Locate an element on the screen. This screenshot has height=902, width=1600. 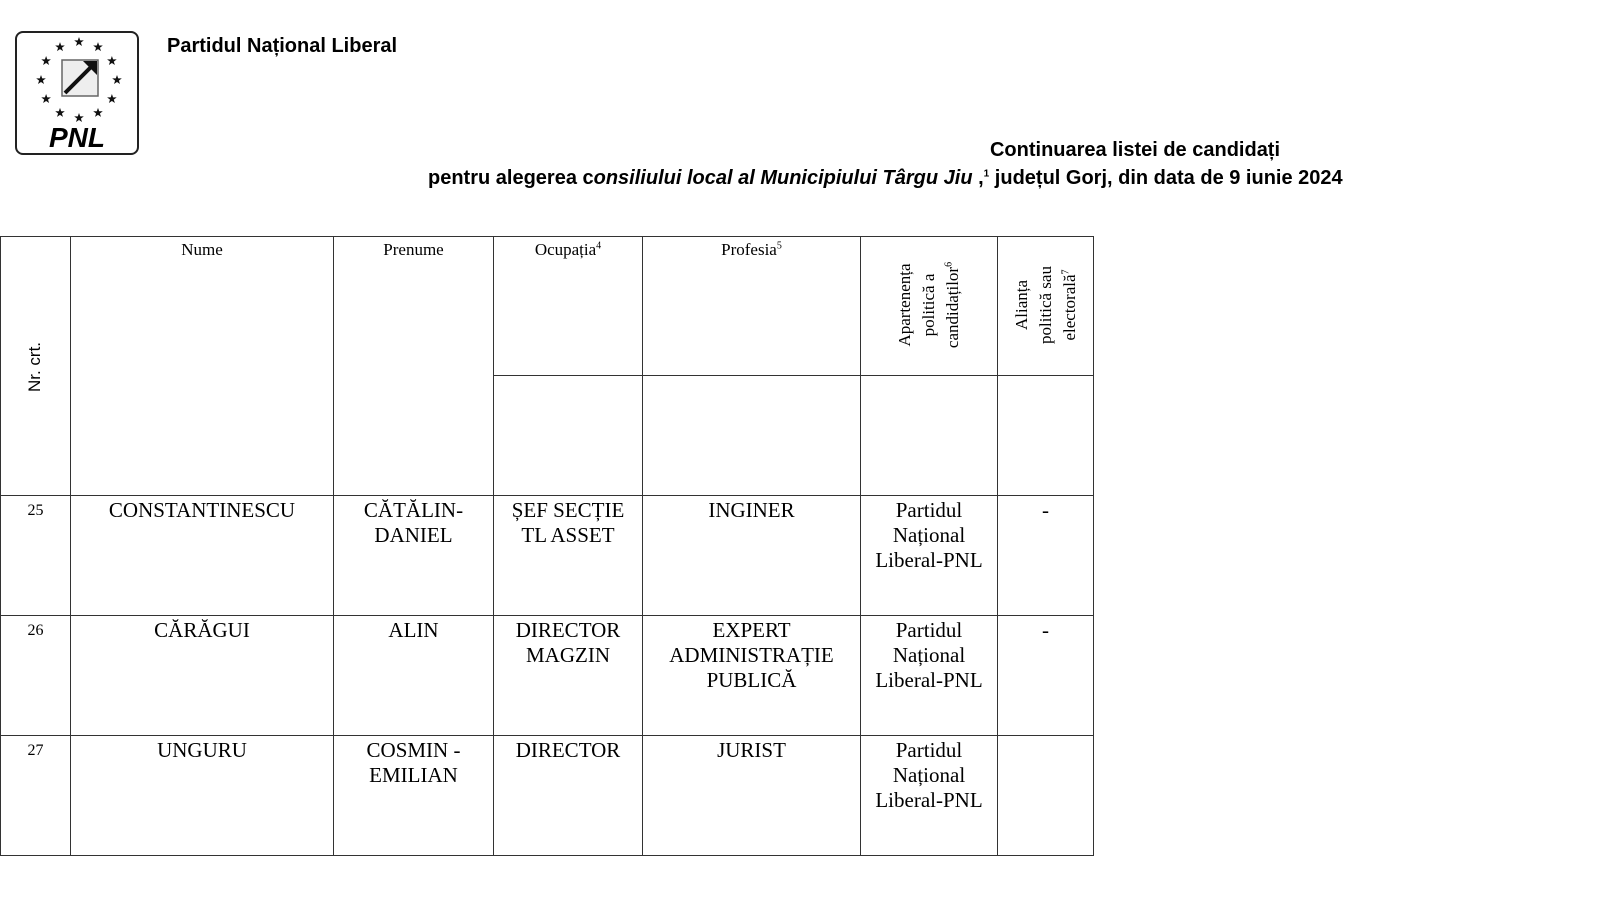
cell-prenume: CĂTĂLIN- DANIEL is located at coordinates (413, 555).